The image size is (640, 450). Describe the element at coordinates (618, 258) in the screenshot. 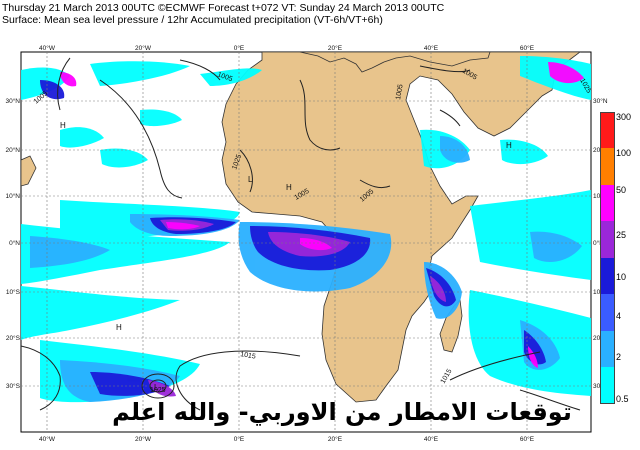

I see `precipitation-legend: 300 100 50 25 10 4 2 0.5` at that location.